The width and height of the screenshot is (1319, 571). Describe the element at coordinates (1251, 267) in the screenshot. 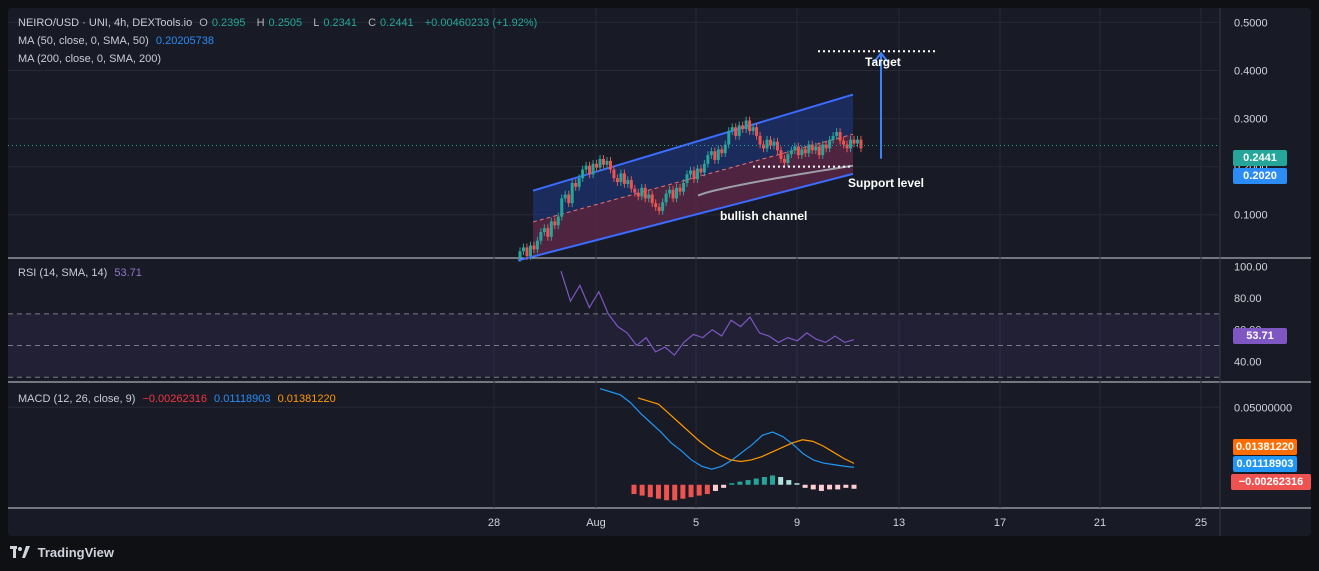

I see `rsi-tick-label: 100.00` at that location.